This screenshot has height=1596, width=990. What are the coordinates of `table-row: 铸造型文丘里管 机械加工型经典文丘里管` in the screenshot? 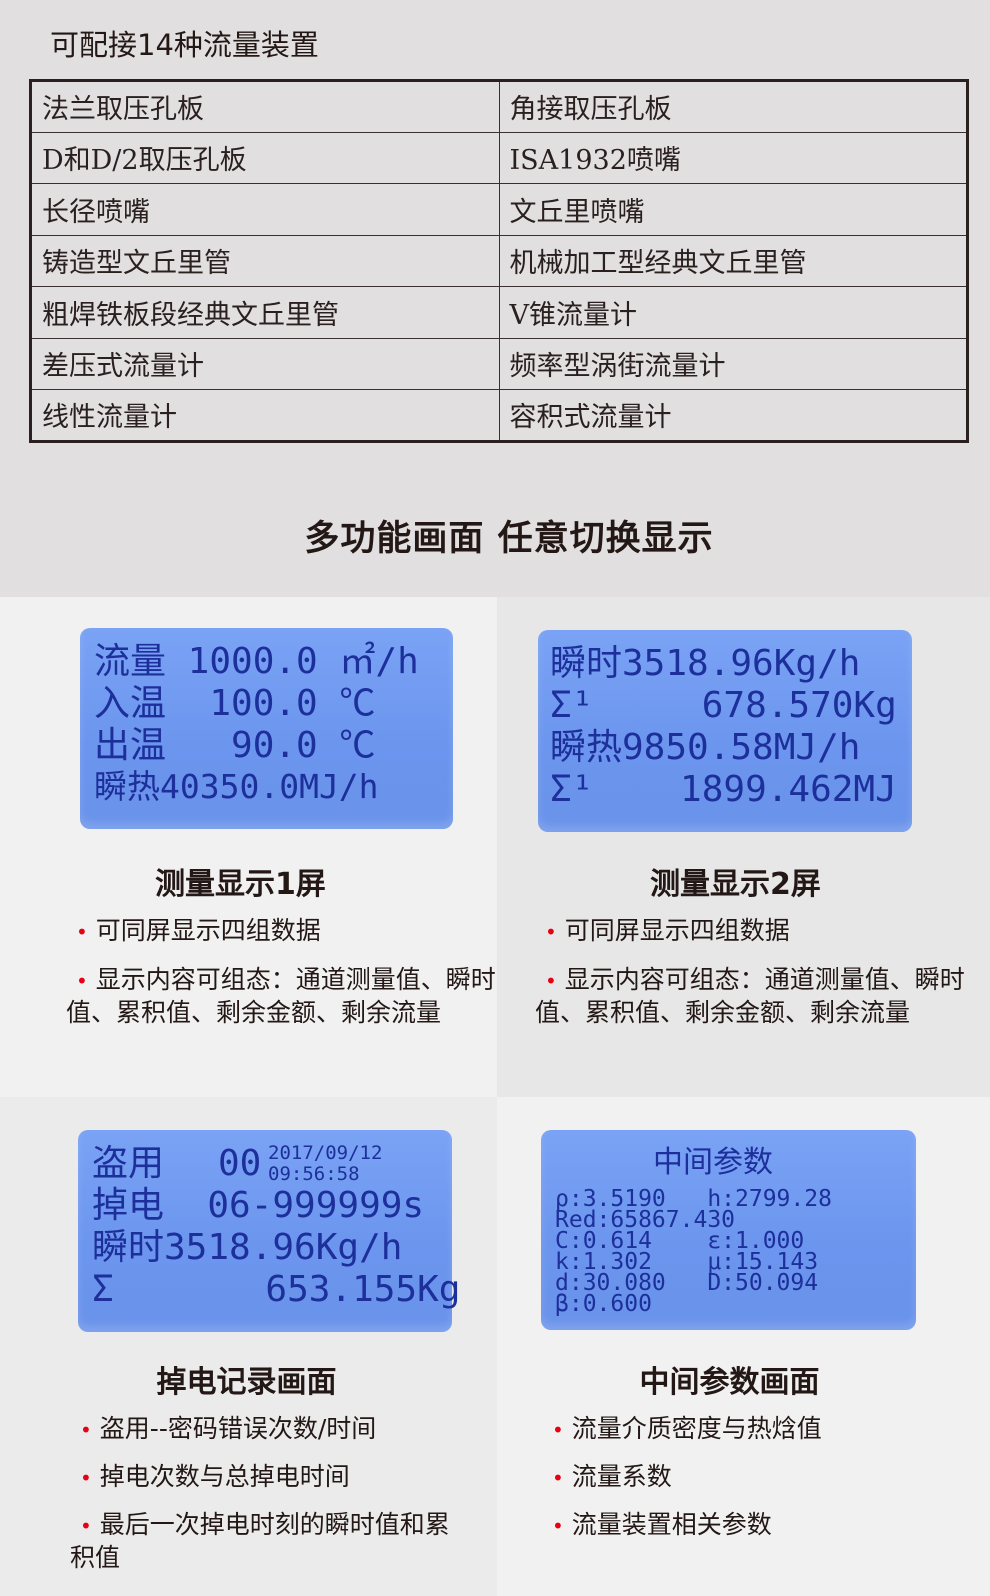 It's located at (499, 260).